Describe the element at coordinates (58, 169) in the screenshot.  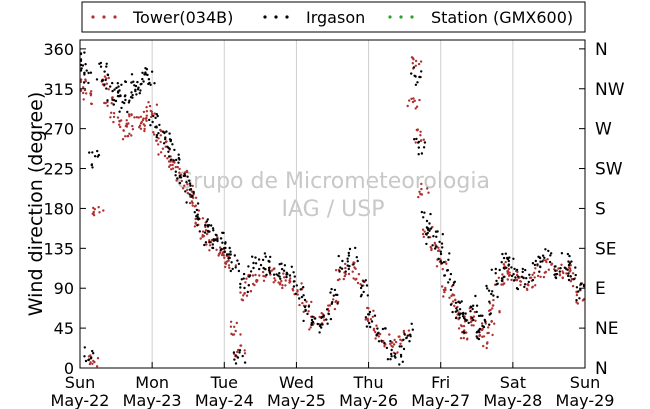
I see `y-tick-label: 225` at that location.